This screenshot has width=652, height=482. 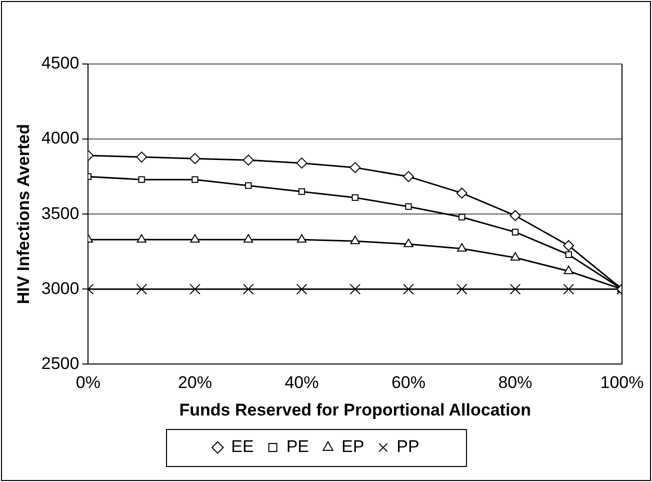 What do you see at coordinates (60, 363) in the screenshot?
I see `y-tick-label: 2500` at bounding box center [60, 363].